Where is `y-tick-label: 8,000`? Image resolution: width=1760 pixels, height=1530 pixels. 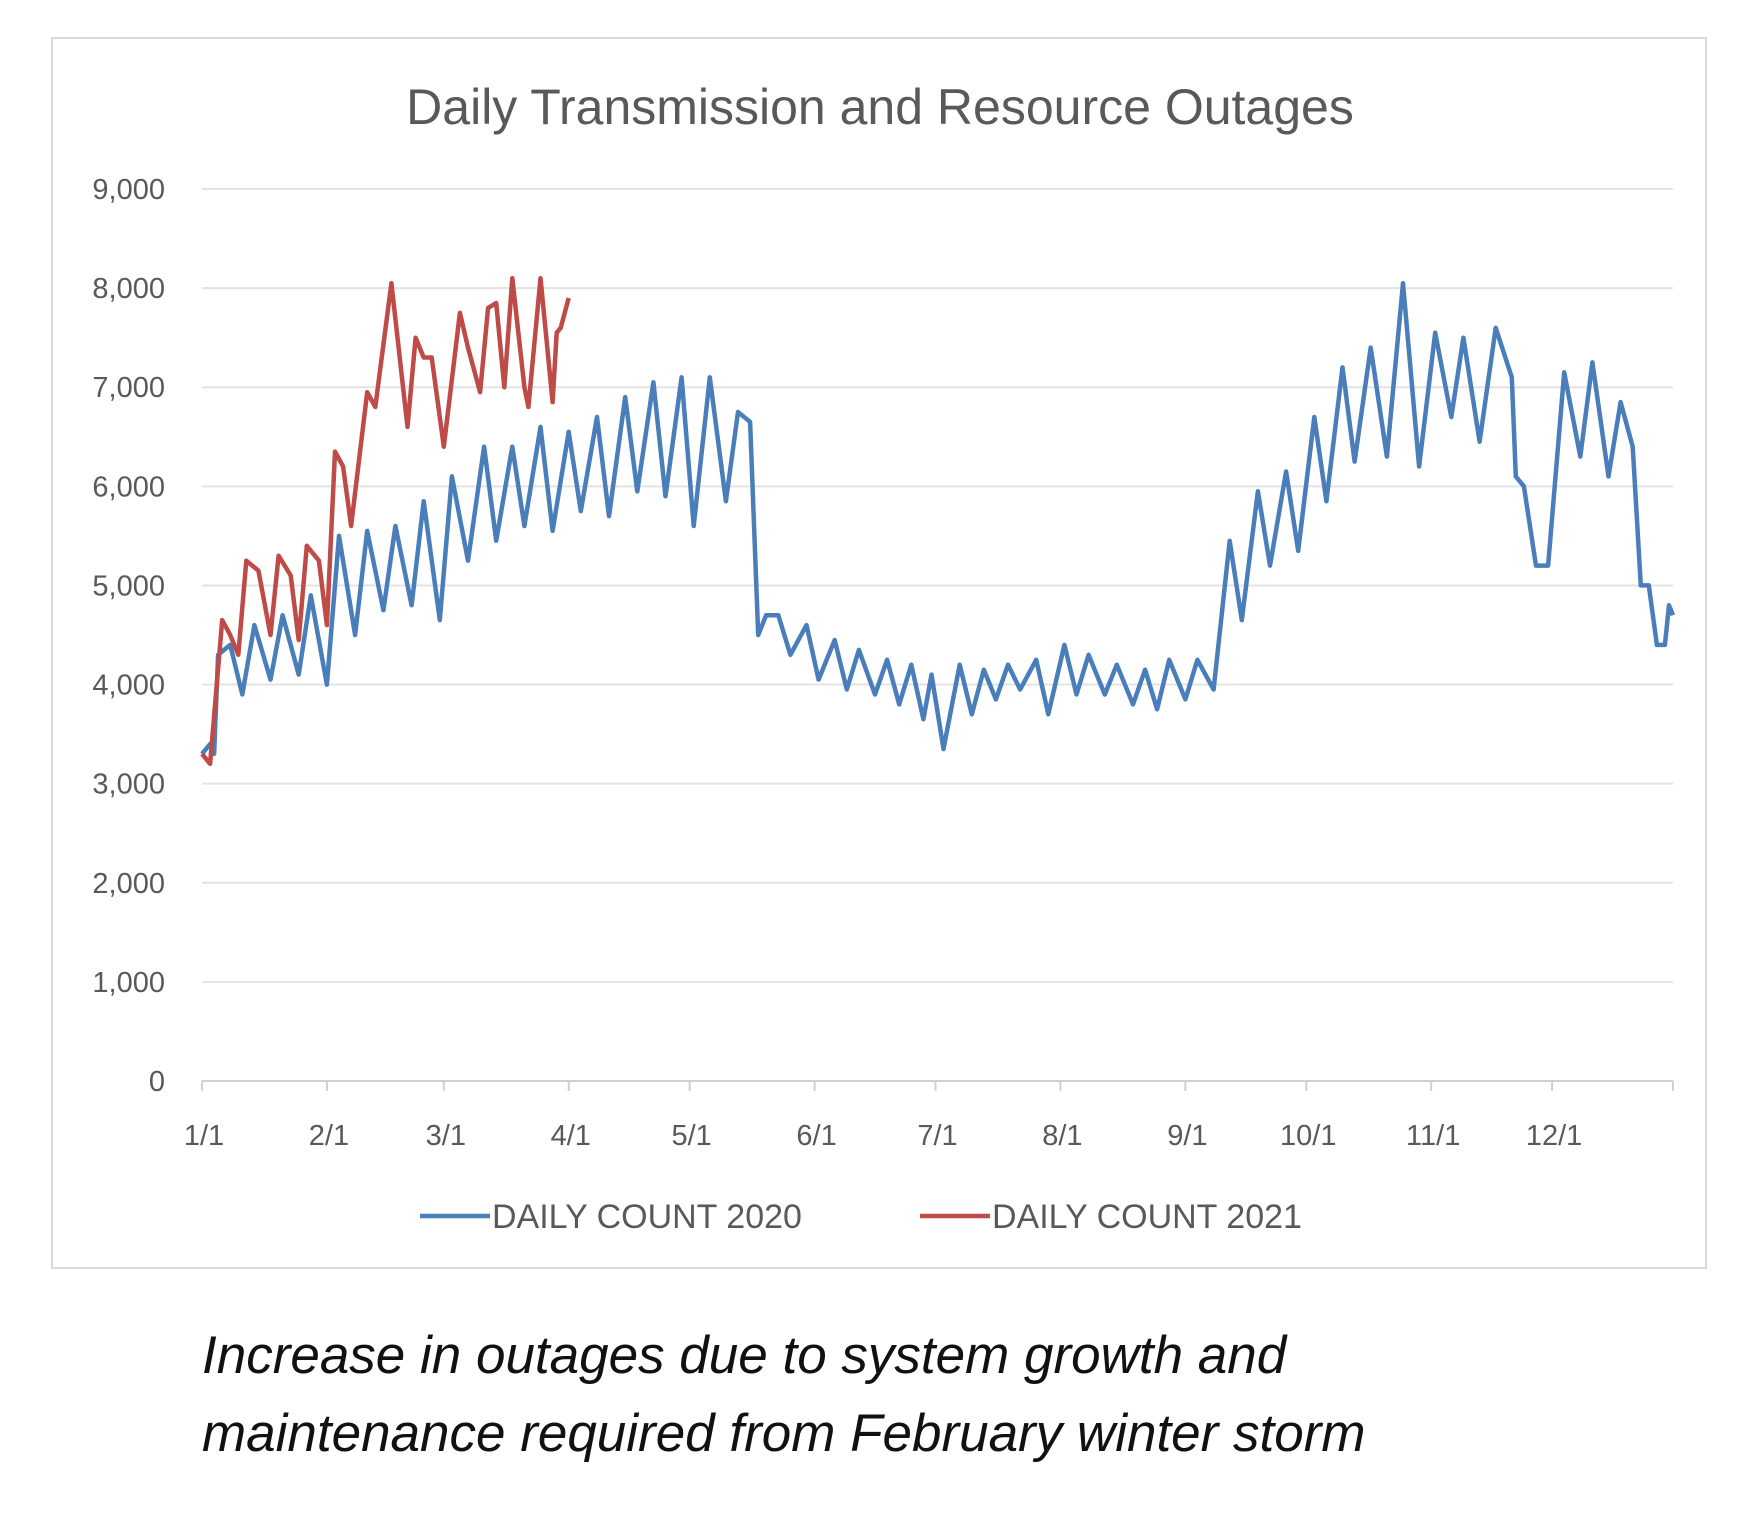
y-tick-label: 8,000 is located at coordinates (128, 289).